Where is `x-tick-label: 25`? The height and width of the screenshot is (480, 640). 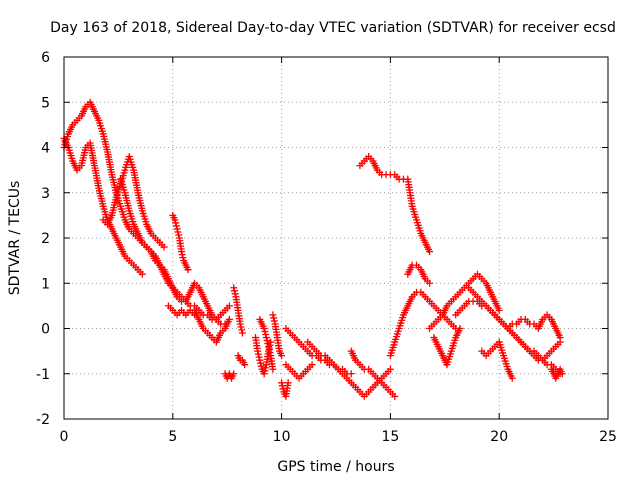 x-tick-label: 25 is located at coordinates (608, 437).